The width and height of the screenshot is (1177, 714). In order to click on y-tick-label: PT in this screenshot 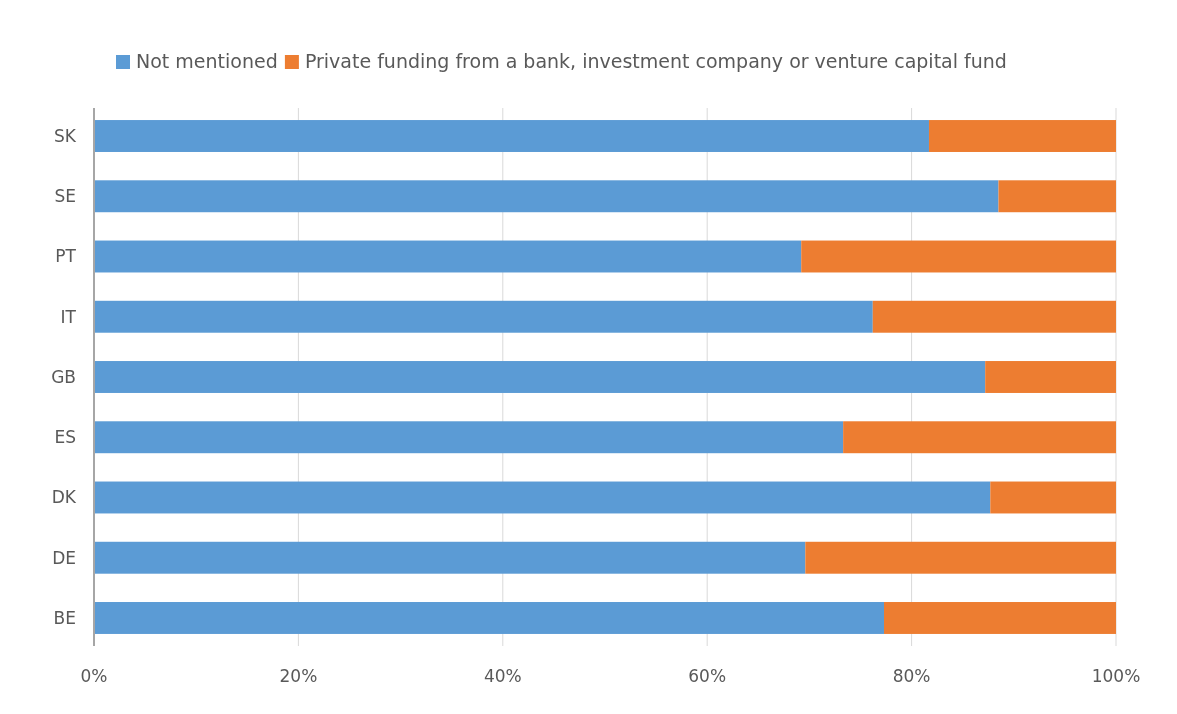, I will do `click(66, 256)`.